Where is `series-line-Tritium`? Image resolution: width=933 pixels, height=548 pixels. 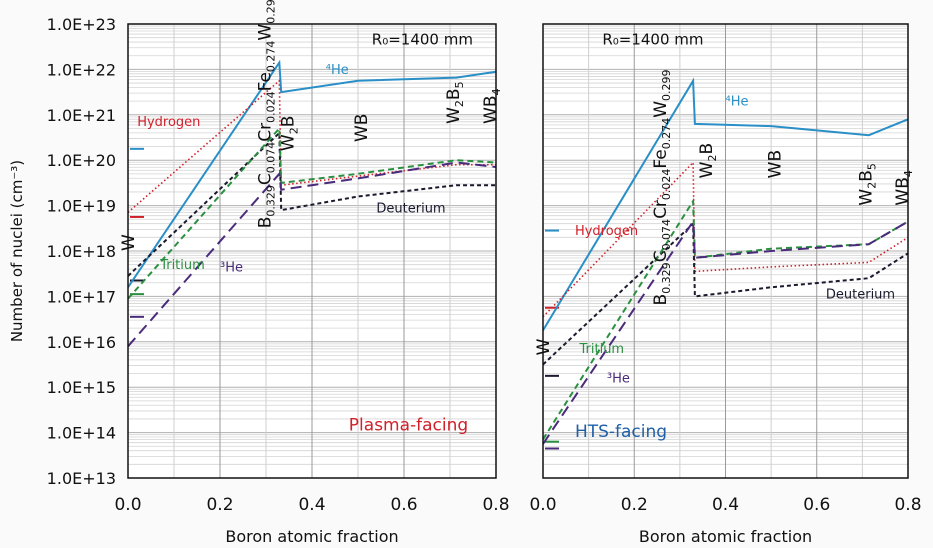
series-line-Tritium is located at coordinates (312, 212).